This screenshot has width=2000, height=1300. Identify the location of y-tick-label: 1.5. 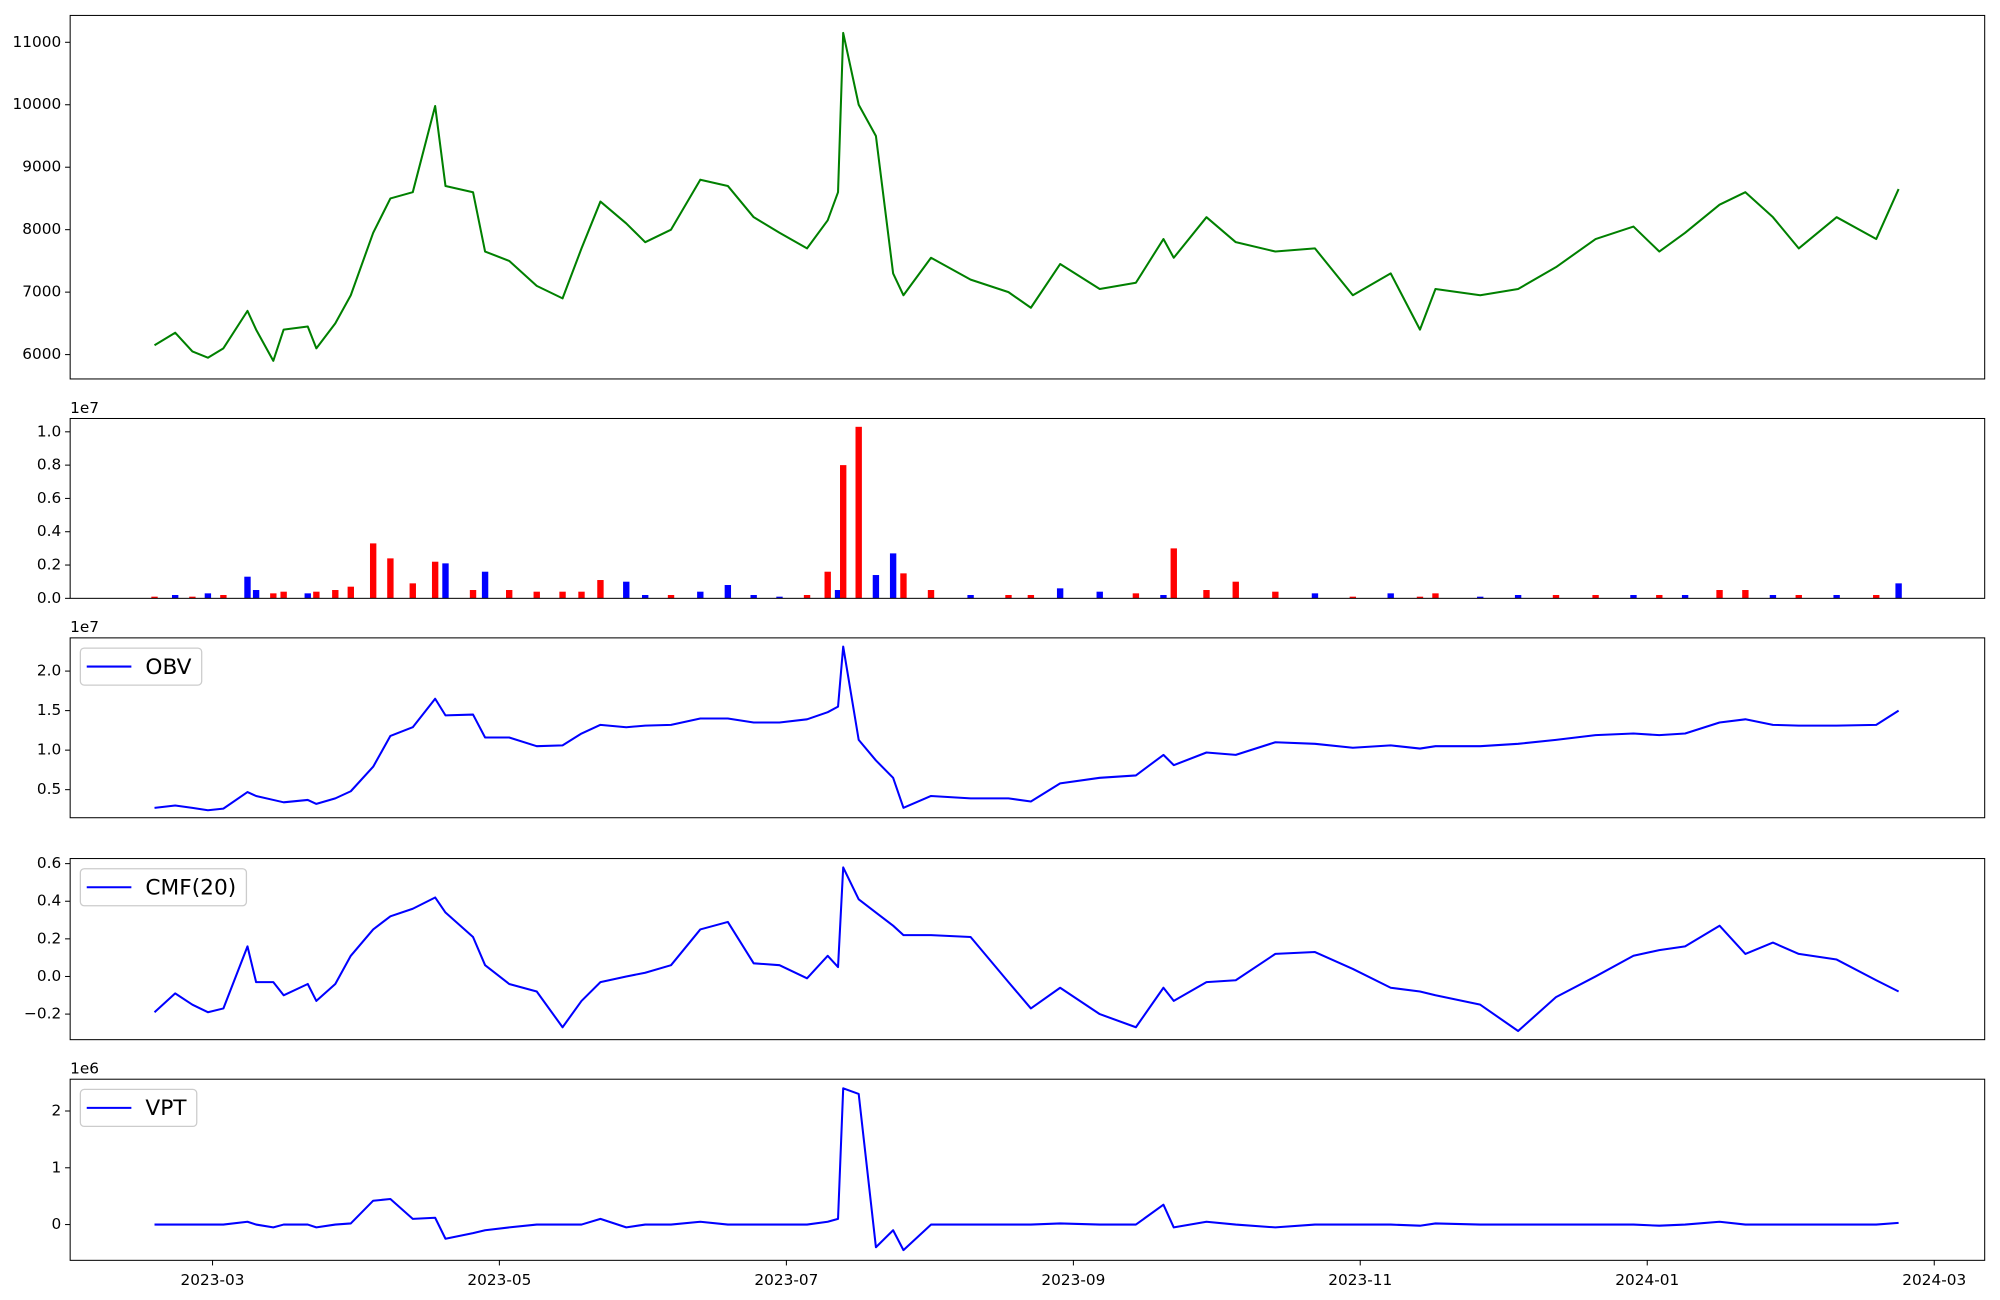
(49, 710).